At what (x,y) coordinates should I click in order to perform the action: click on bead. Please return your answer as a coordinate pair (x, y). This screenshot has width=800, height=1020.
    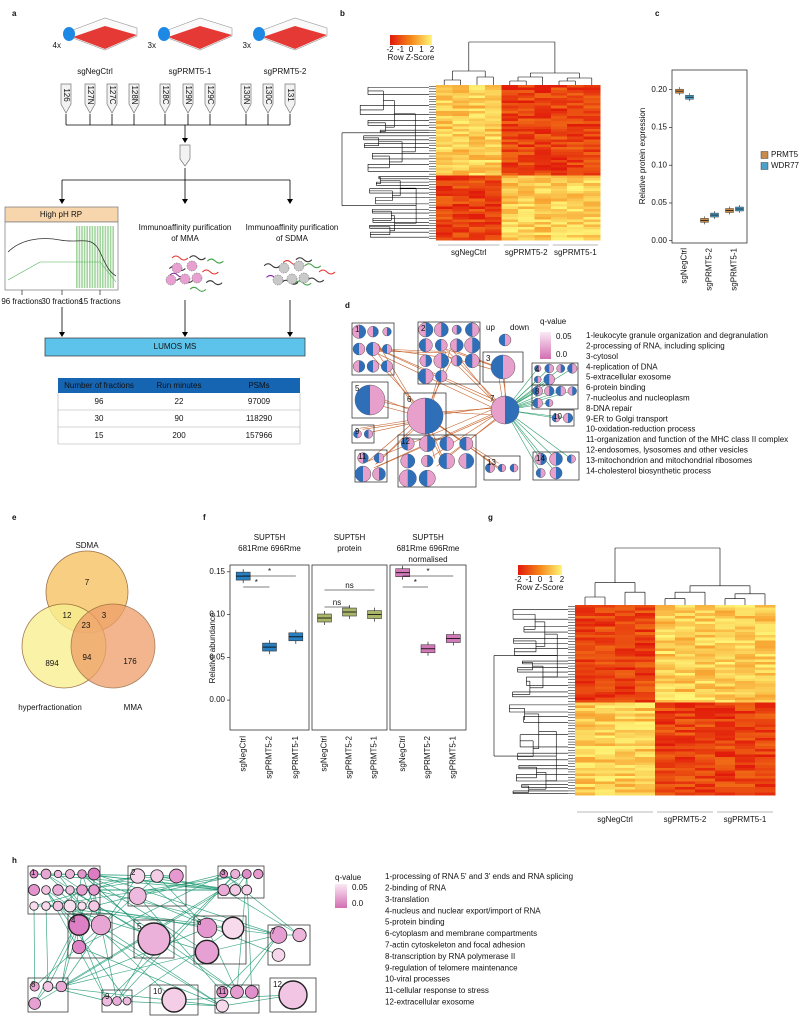
    Looking at the image, I should click on (185, 279).